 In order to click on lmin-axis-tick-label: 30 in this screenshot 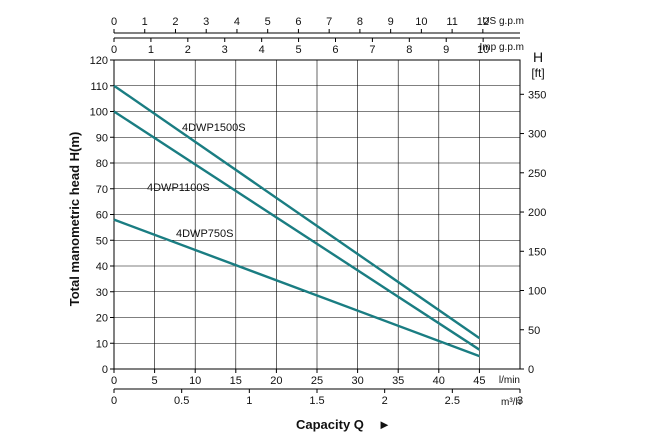, I will do `click(357, 381)`.